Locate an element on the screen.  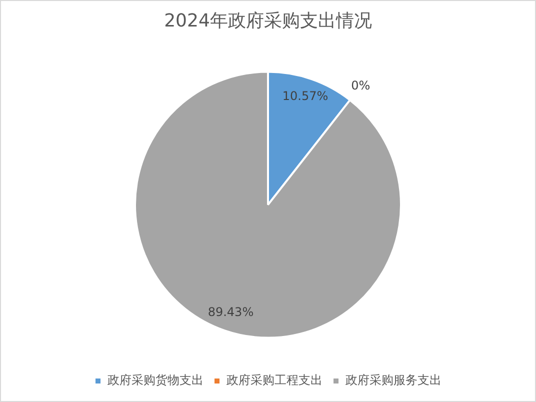
data-label: 89.43% is located at coordinates (231, 312).